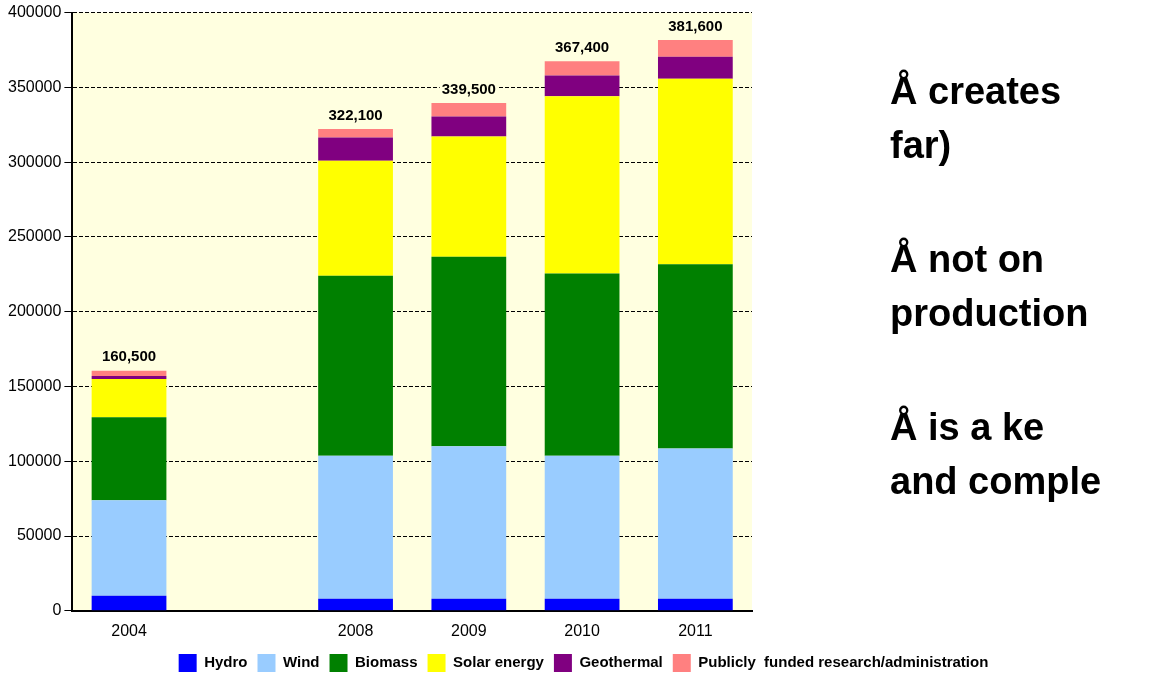 This screenshot has width=1162, height=687. Describe the element at coordinates (35, 460) in the screenshot. I see `y-tick-label: 100000` at that location.